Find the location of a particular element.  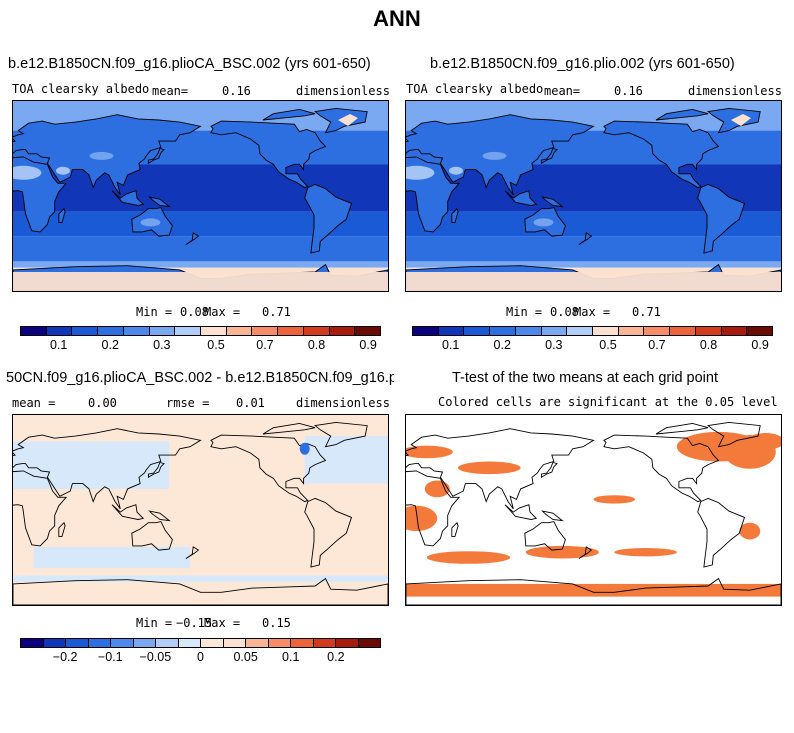

panel1-mean-value: 0.16 is located at coordinates (236, 91).